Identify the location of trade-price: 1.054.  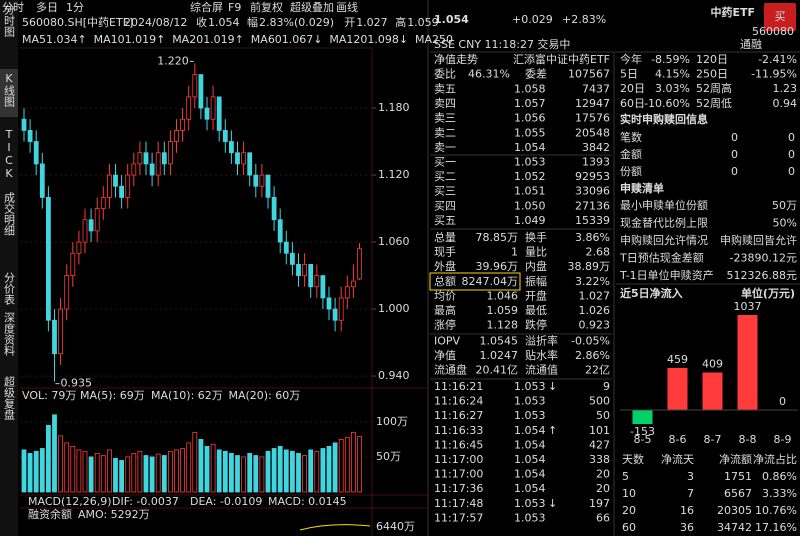
(530, 430).